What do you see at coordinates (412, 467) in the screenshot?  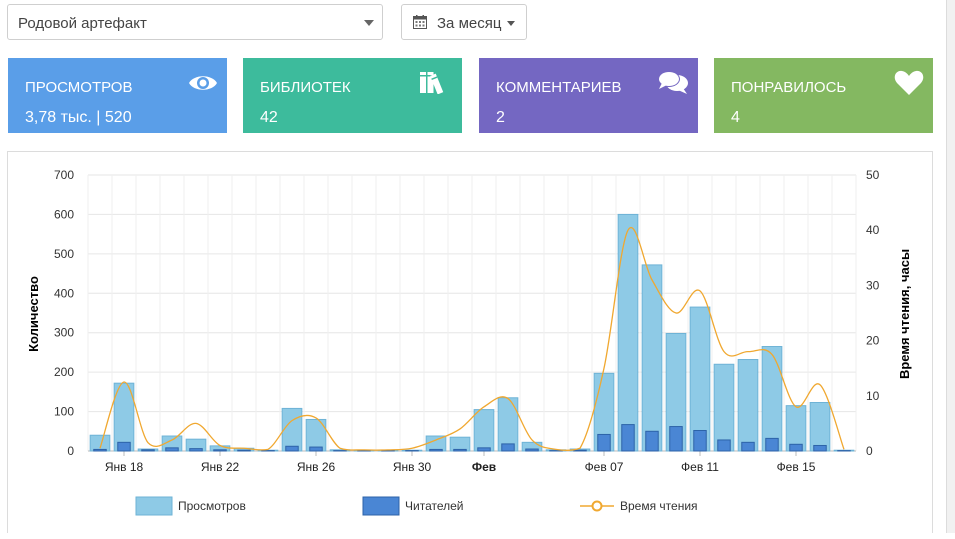 I see `x-tick-label: Янв 30` at bounding box center [412, 467].